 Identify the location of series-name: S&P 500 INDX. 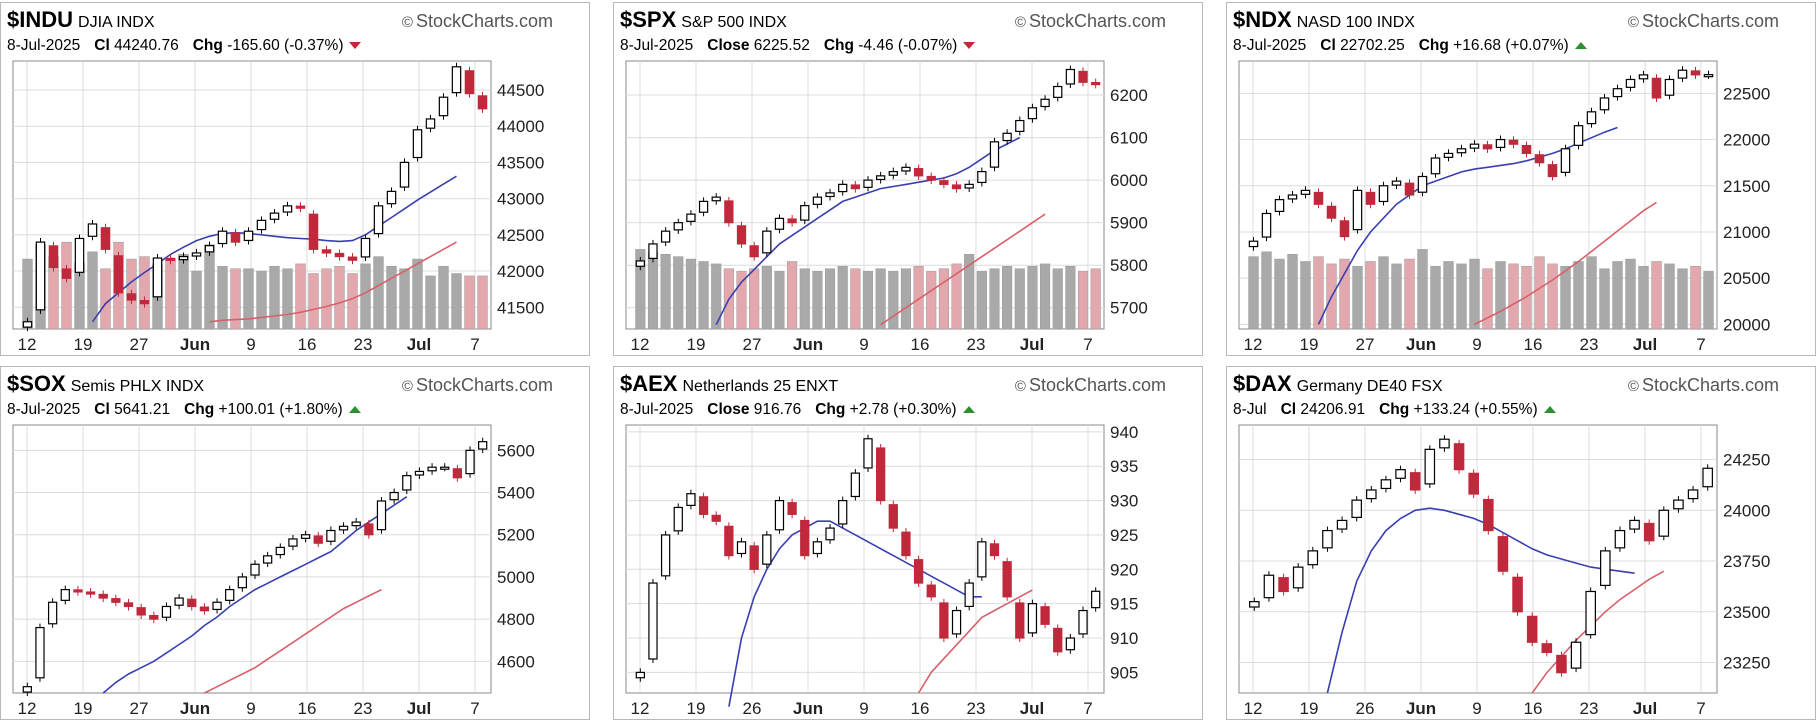
(734, 22).